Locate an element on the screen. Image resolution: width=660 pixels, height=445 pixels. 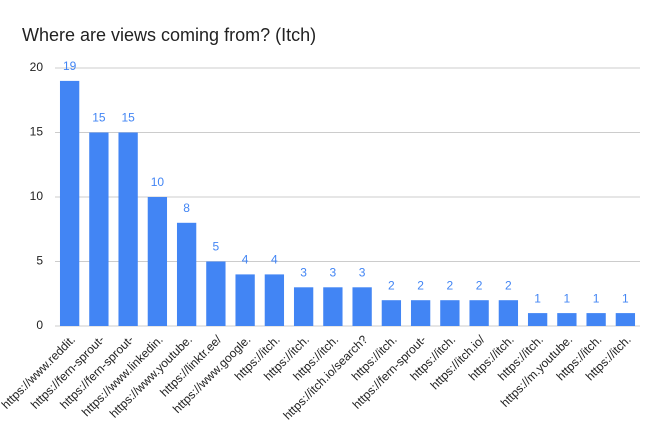
y-tick-label: 5 is located at coordinates (39, 261).